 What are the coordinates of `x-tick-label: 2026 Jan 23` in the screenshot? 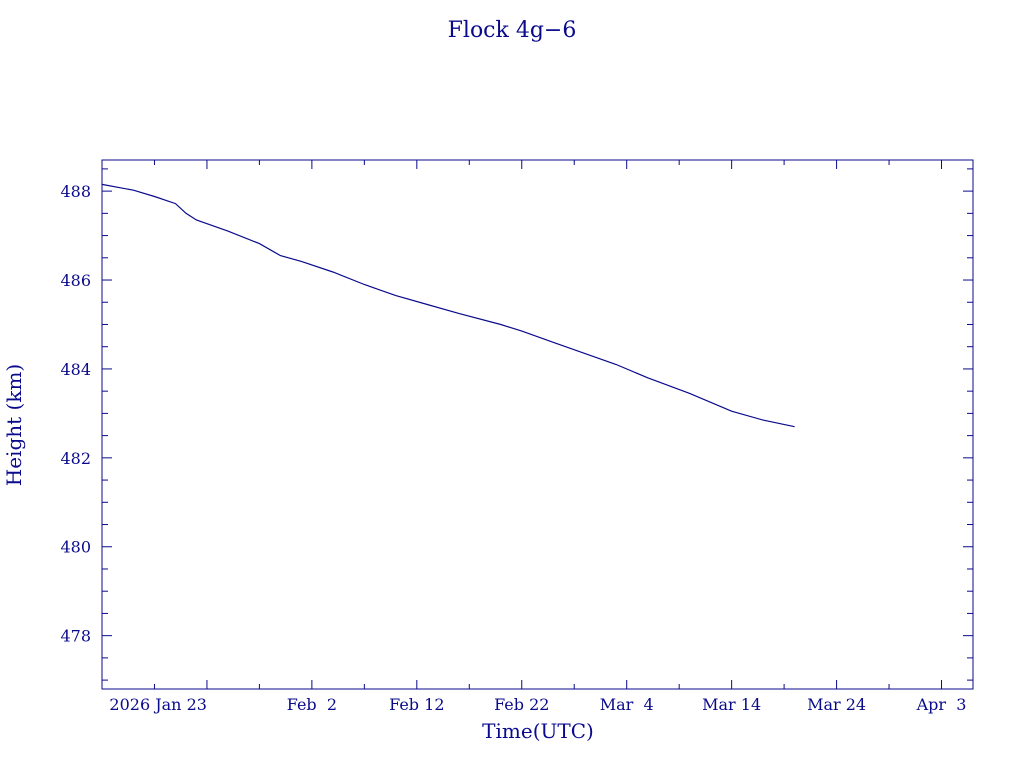 It's located at (158, 704).